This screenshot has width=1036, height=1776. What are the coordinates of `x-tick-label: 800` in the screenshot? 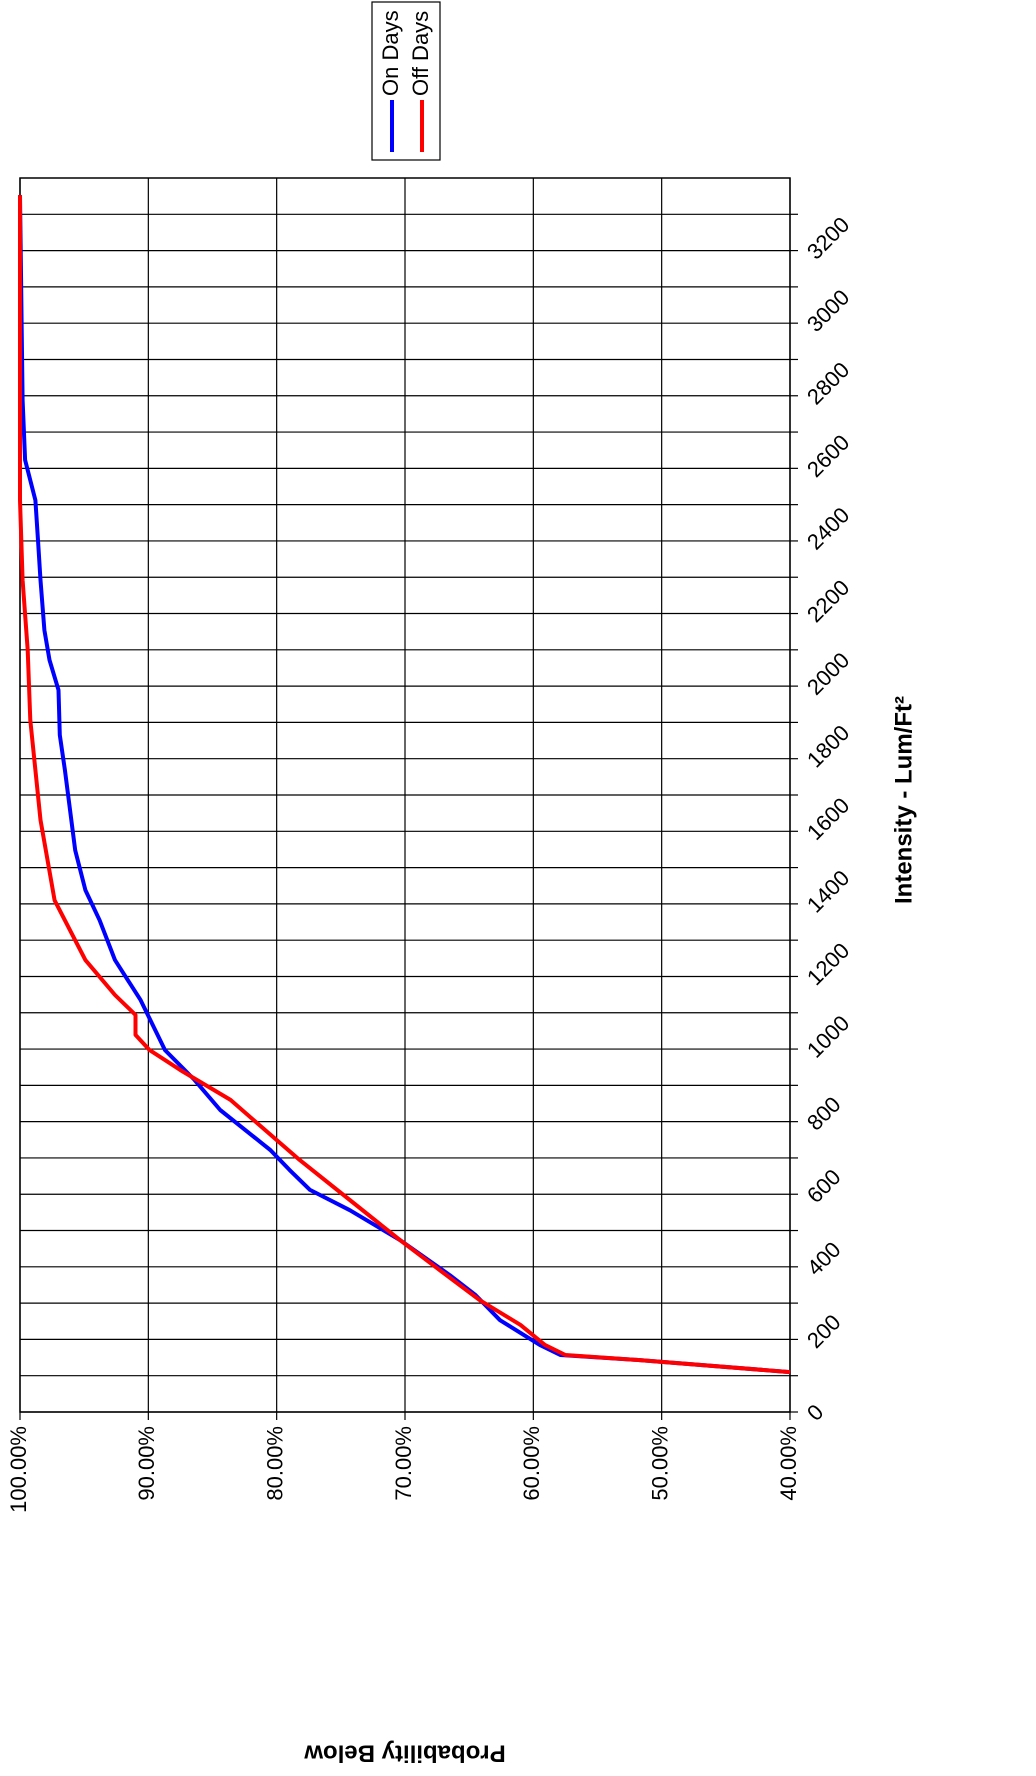 It's located at (824, 1114).